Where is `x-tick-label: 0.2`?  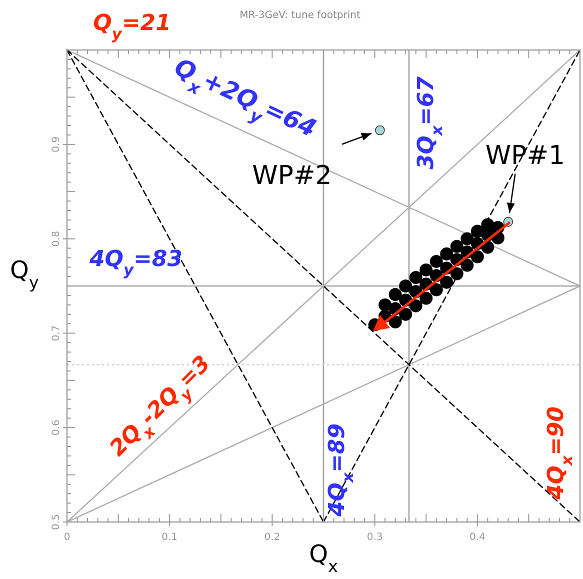 x-tick-label: 0.2 is located at coordinates (272, 537).